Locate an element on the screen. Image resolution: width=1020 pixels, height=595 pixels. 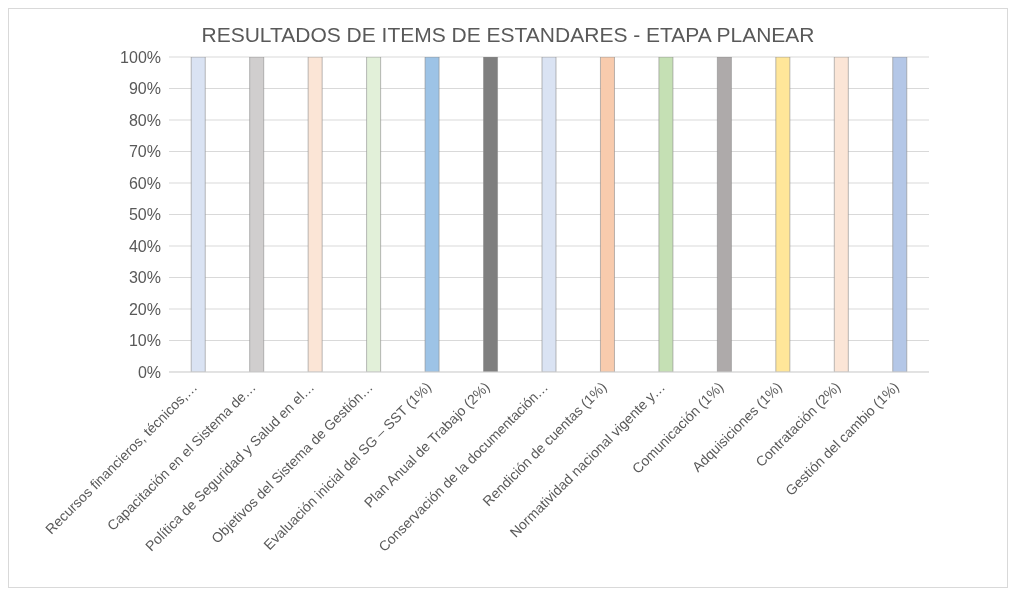
y-tick-label: 90% is located at coordinates (144, 89).